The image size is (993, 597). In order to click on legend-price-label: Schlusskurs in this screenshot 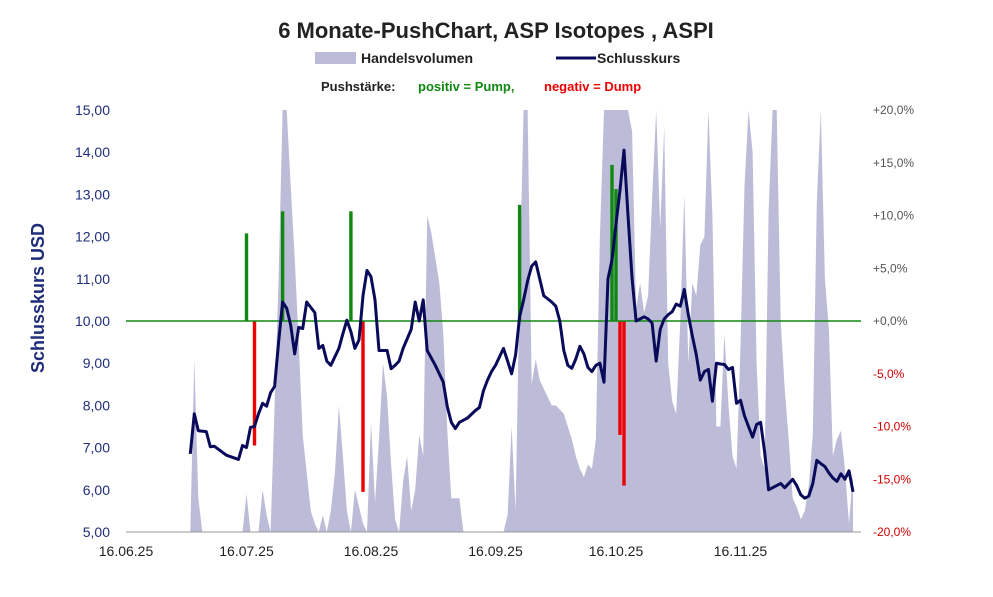, I will do `click(638, 58)`.